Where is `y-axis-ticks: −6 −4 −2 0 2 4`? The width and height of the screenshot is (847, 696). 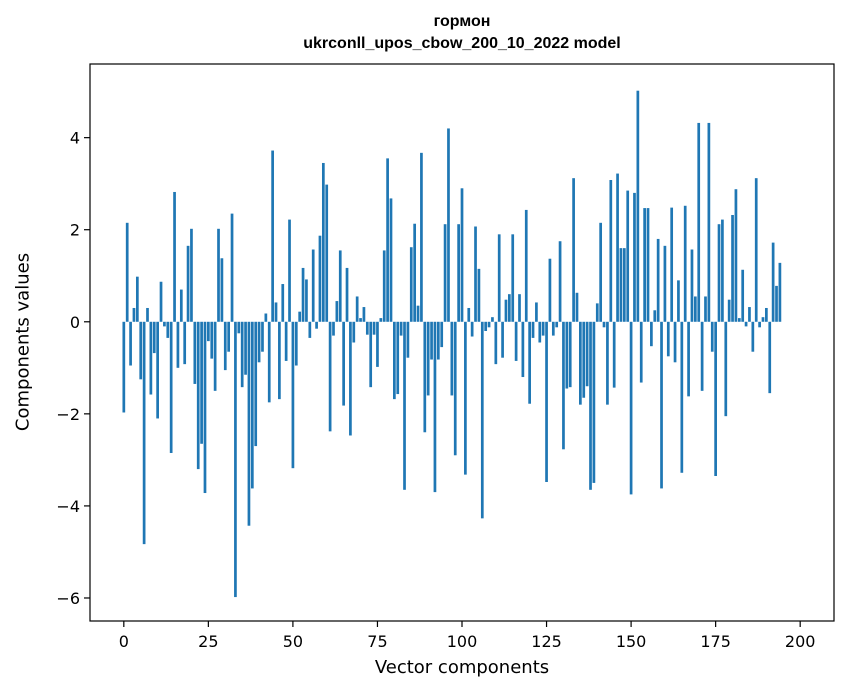
y-axis-ticks: −6 −4 −2 0 2 4 is located at coordinates (73, 368).